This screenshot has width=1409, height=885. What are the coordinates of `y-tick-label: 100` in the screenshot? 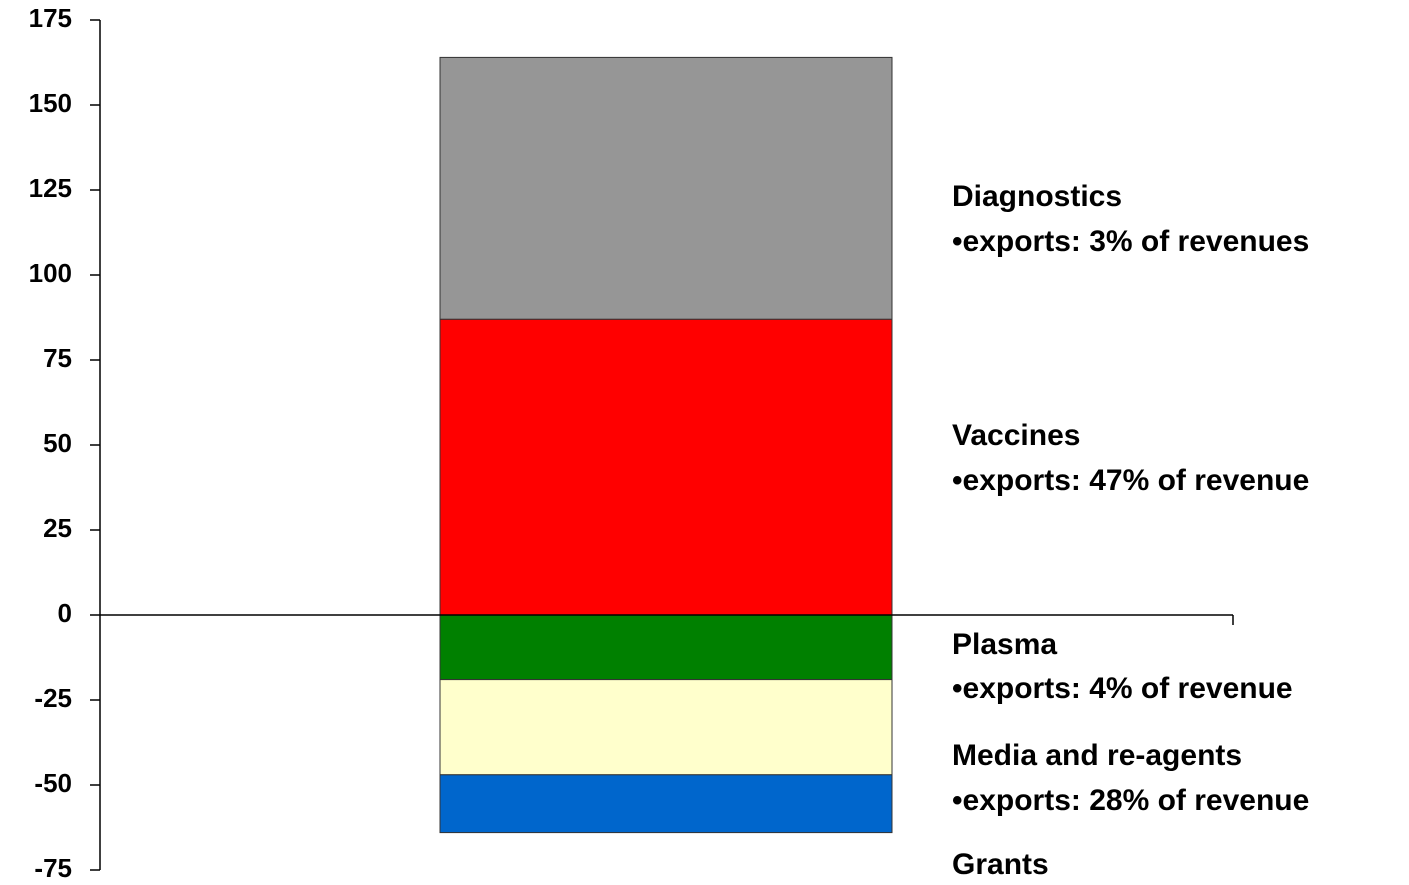 It's located at (50, 273).